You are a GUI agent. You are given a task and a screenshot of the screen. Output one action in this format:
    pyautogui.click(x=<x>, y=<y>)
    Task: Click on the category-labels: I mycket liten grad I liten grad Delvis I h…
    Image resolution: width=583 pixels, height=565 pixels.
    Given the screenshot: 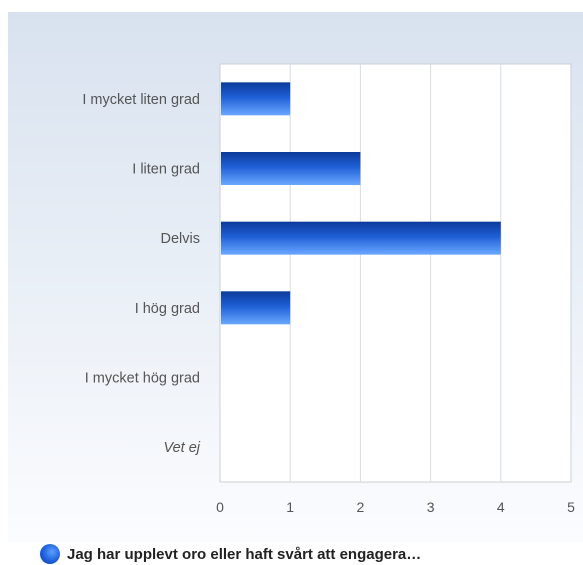 What is the action you would take?
    pyautogui.click(x=141, y=274)
    